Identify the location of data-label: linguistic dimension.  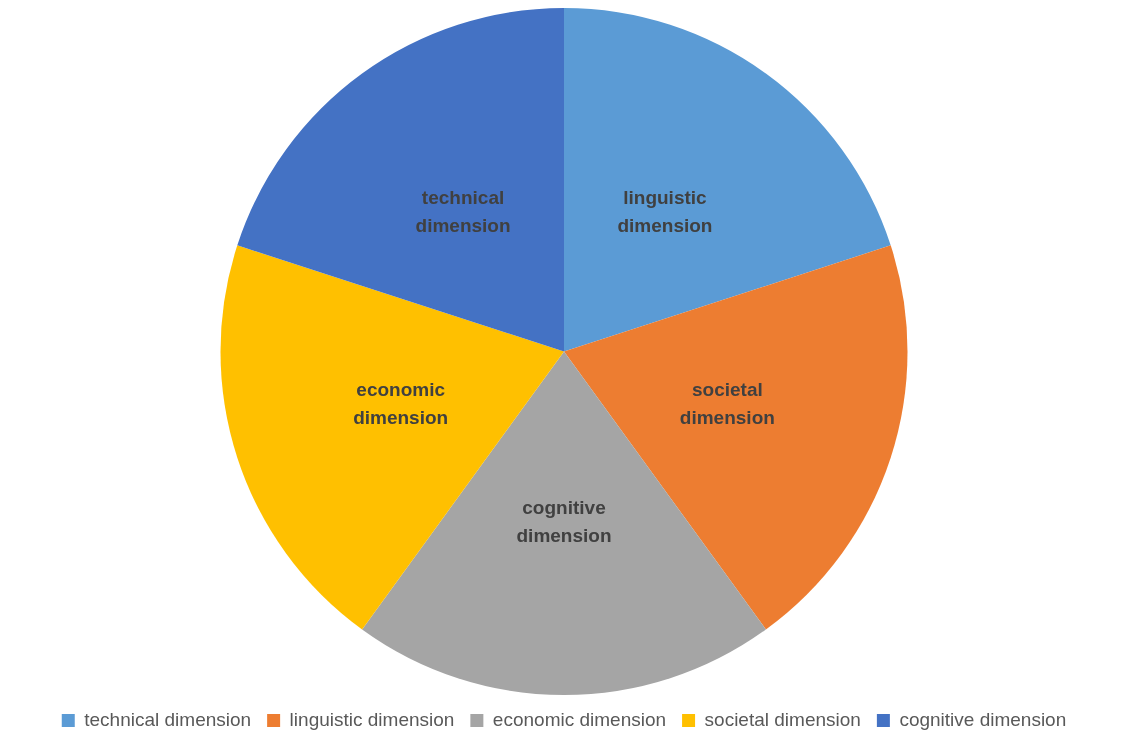
(665, 211).